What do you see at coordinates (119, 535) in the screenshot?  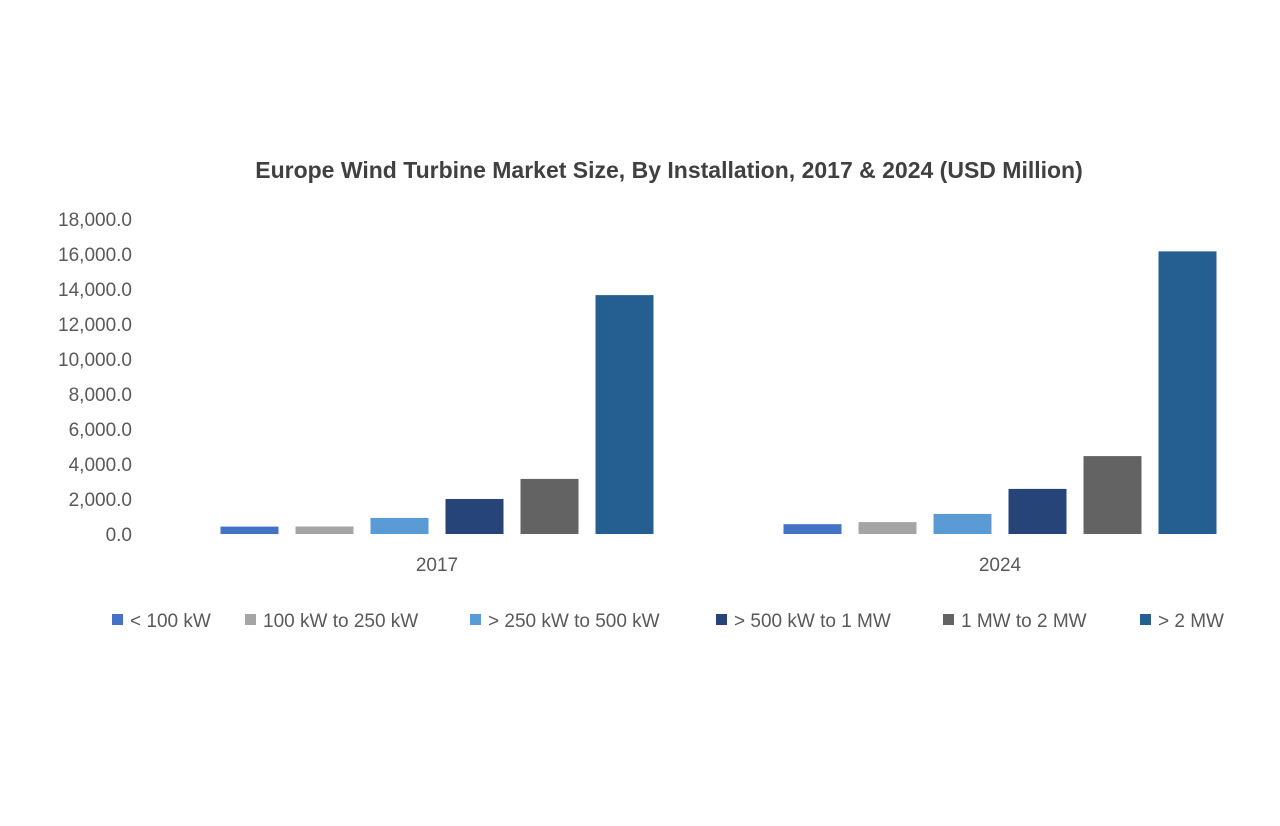 I see `y-tick-label: 0.0` at bounding box center [119, 535].